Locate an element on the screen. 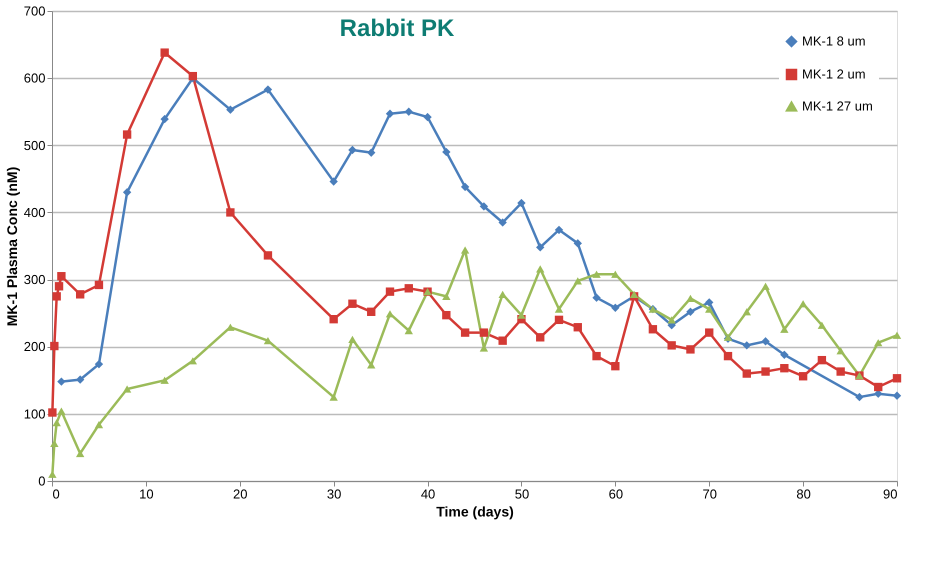  chart-title: Rabbit PK is located at coordinates (397, 28).